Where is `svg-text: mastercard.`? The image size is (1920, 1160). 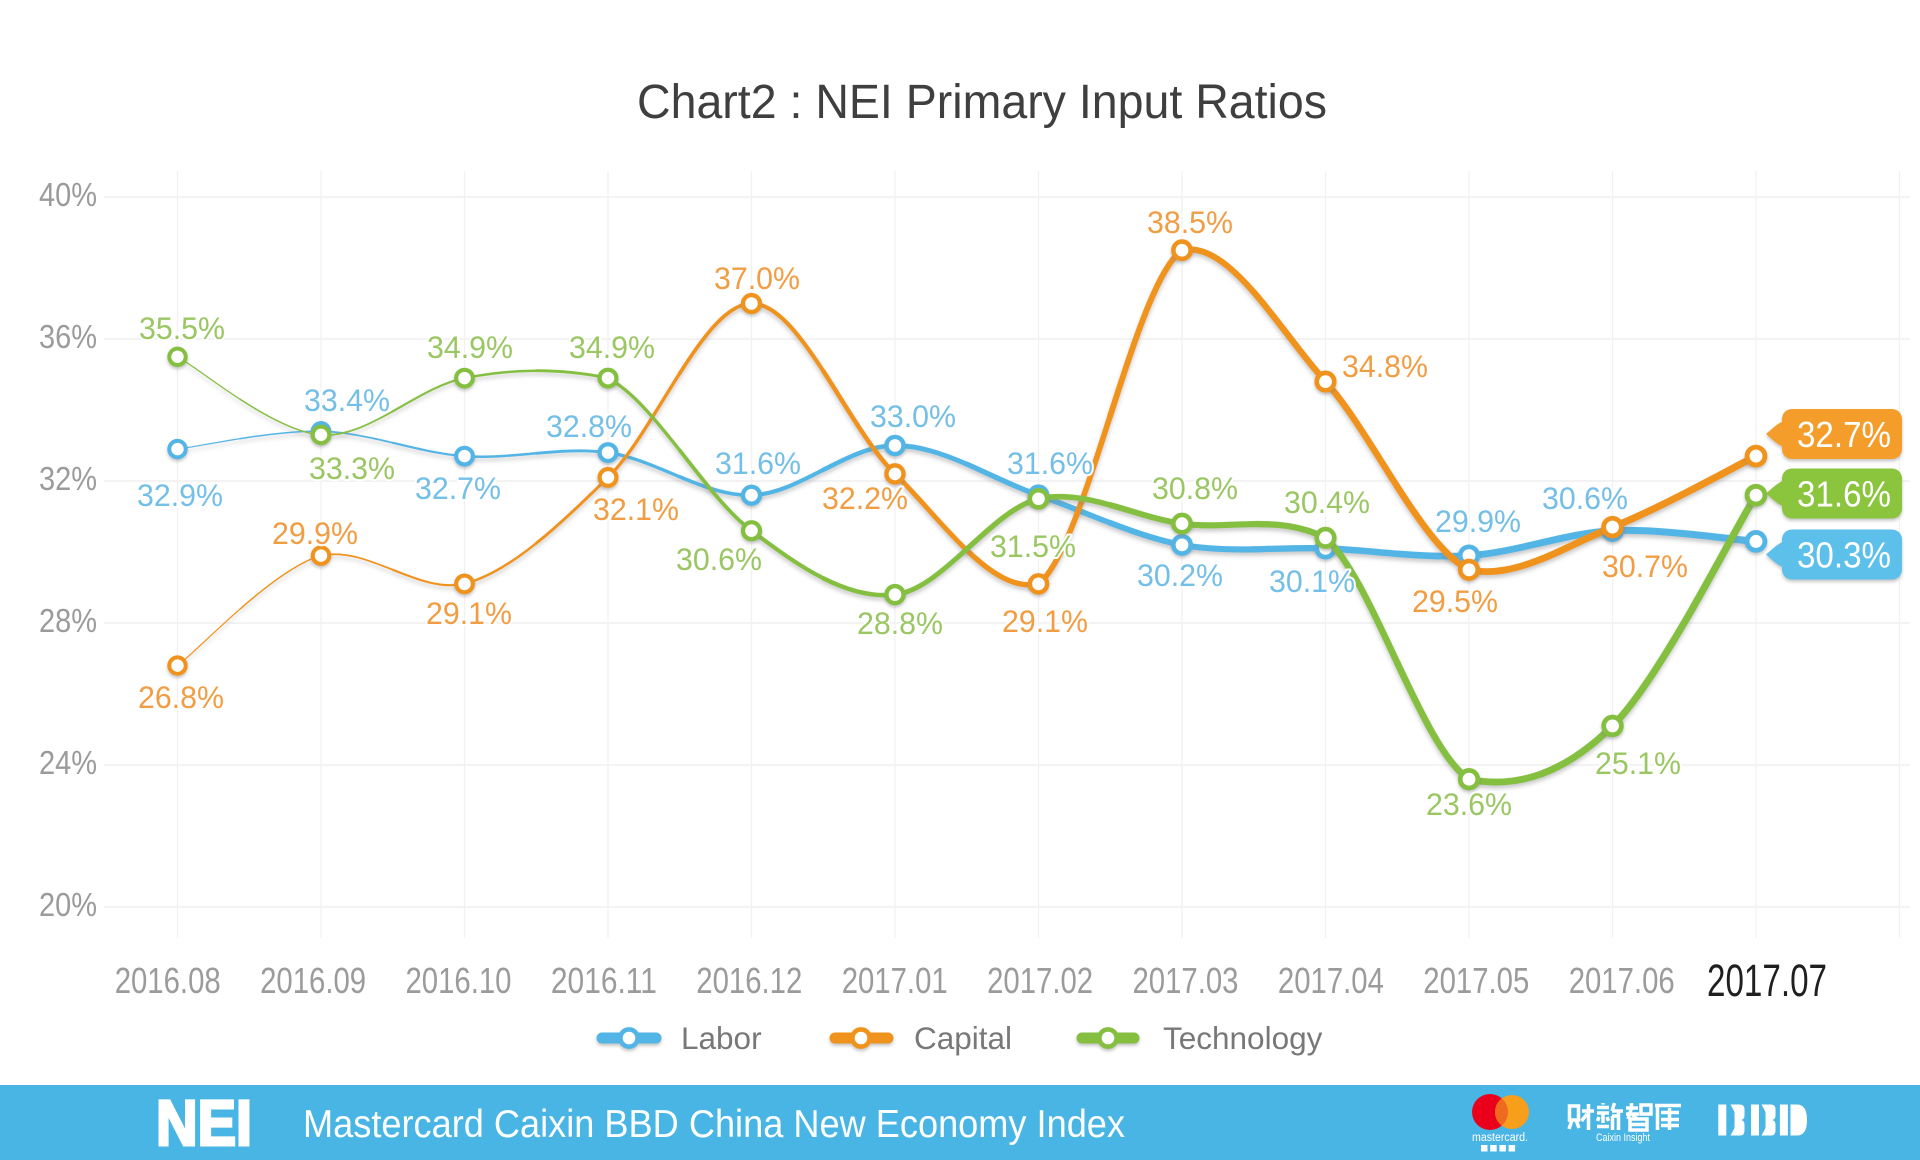 svg-text: mastercard. is located at coordinates (1500, 1138).